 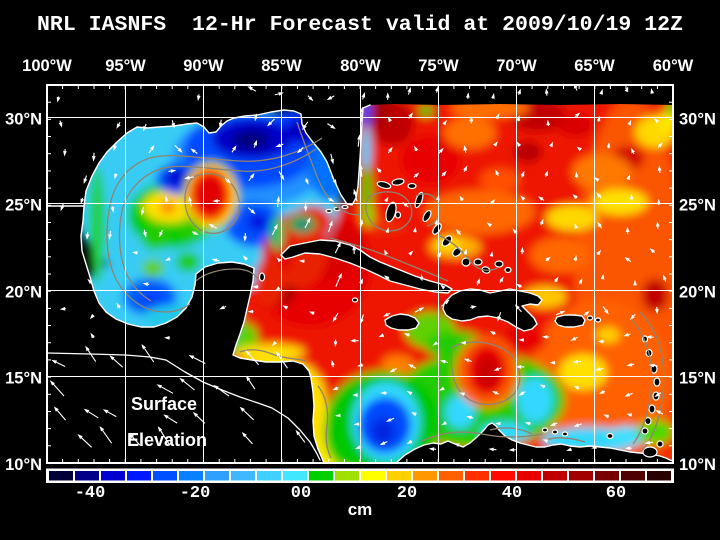 What do you see at coordinates (203, 66) in the screenshot?
I see `svg-text: 90°W` at bounding box center [203, 66].